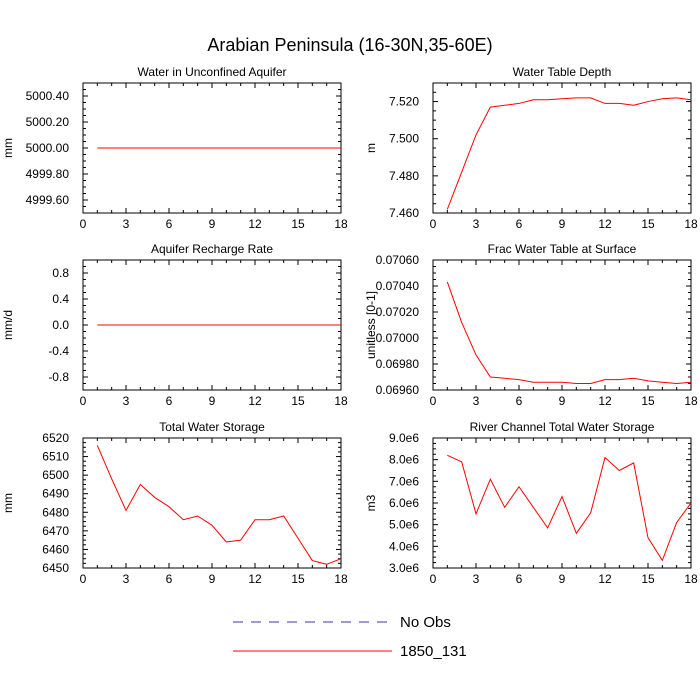  What do you see at coordinates (212, 249) in the screenshot?
I see `chart-title: Aquifer Recharge Rate` at bounding box center [212, 249].